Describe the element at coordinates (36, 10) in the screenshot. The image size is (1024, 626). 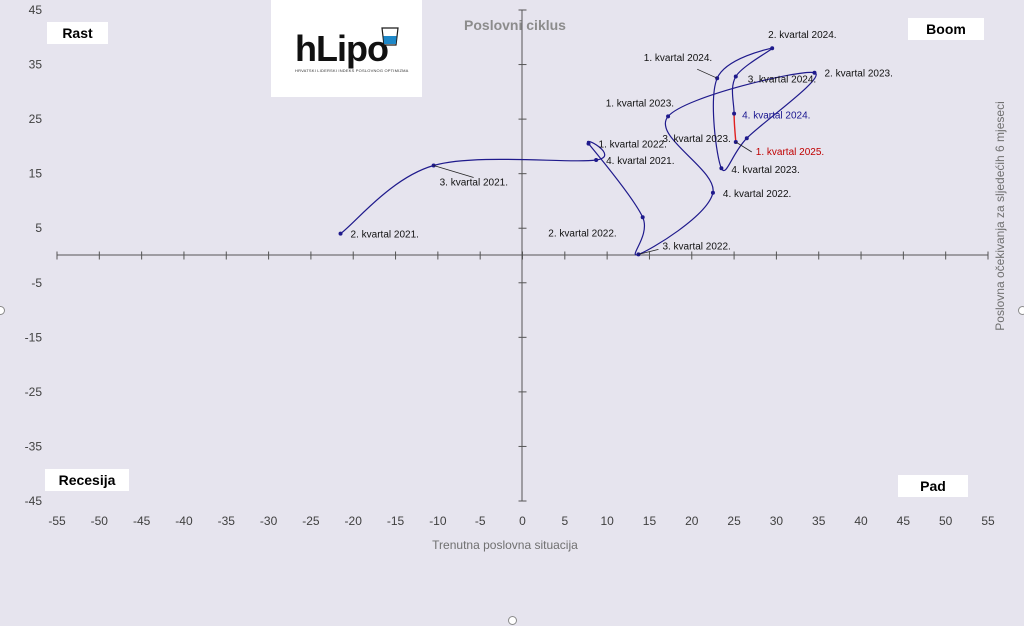
I see `y-tick-label: 45` at that location.